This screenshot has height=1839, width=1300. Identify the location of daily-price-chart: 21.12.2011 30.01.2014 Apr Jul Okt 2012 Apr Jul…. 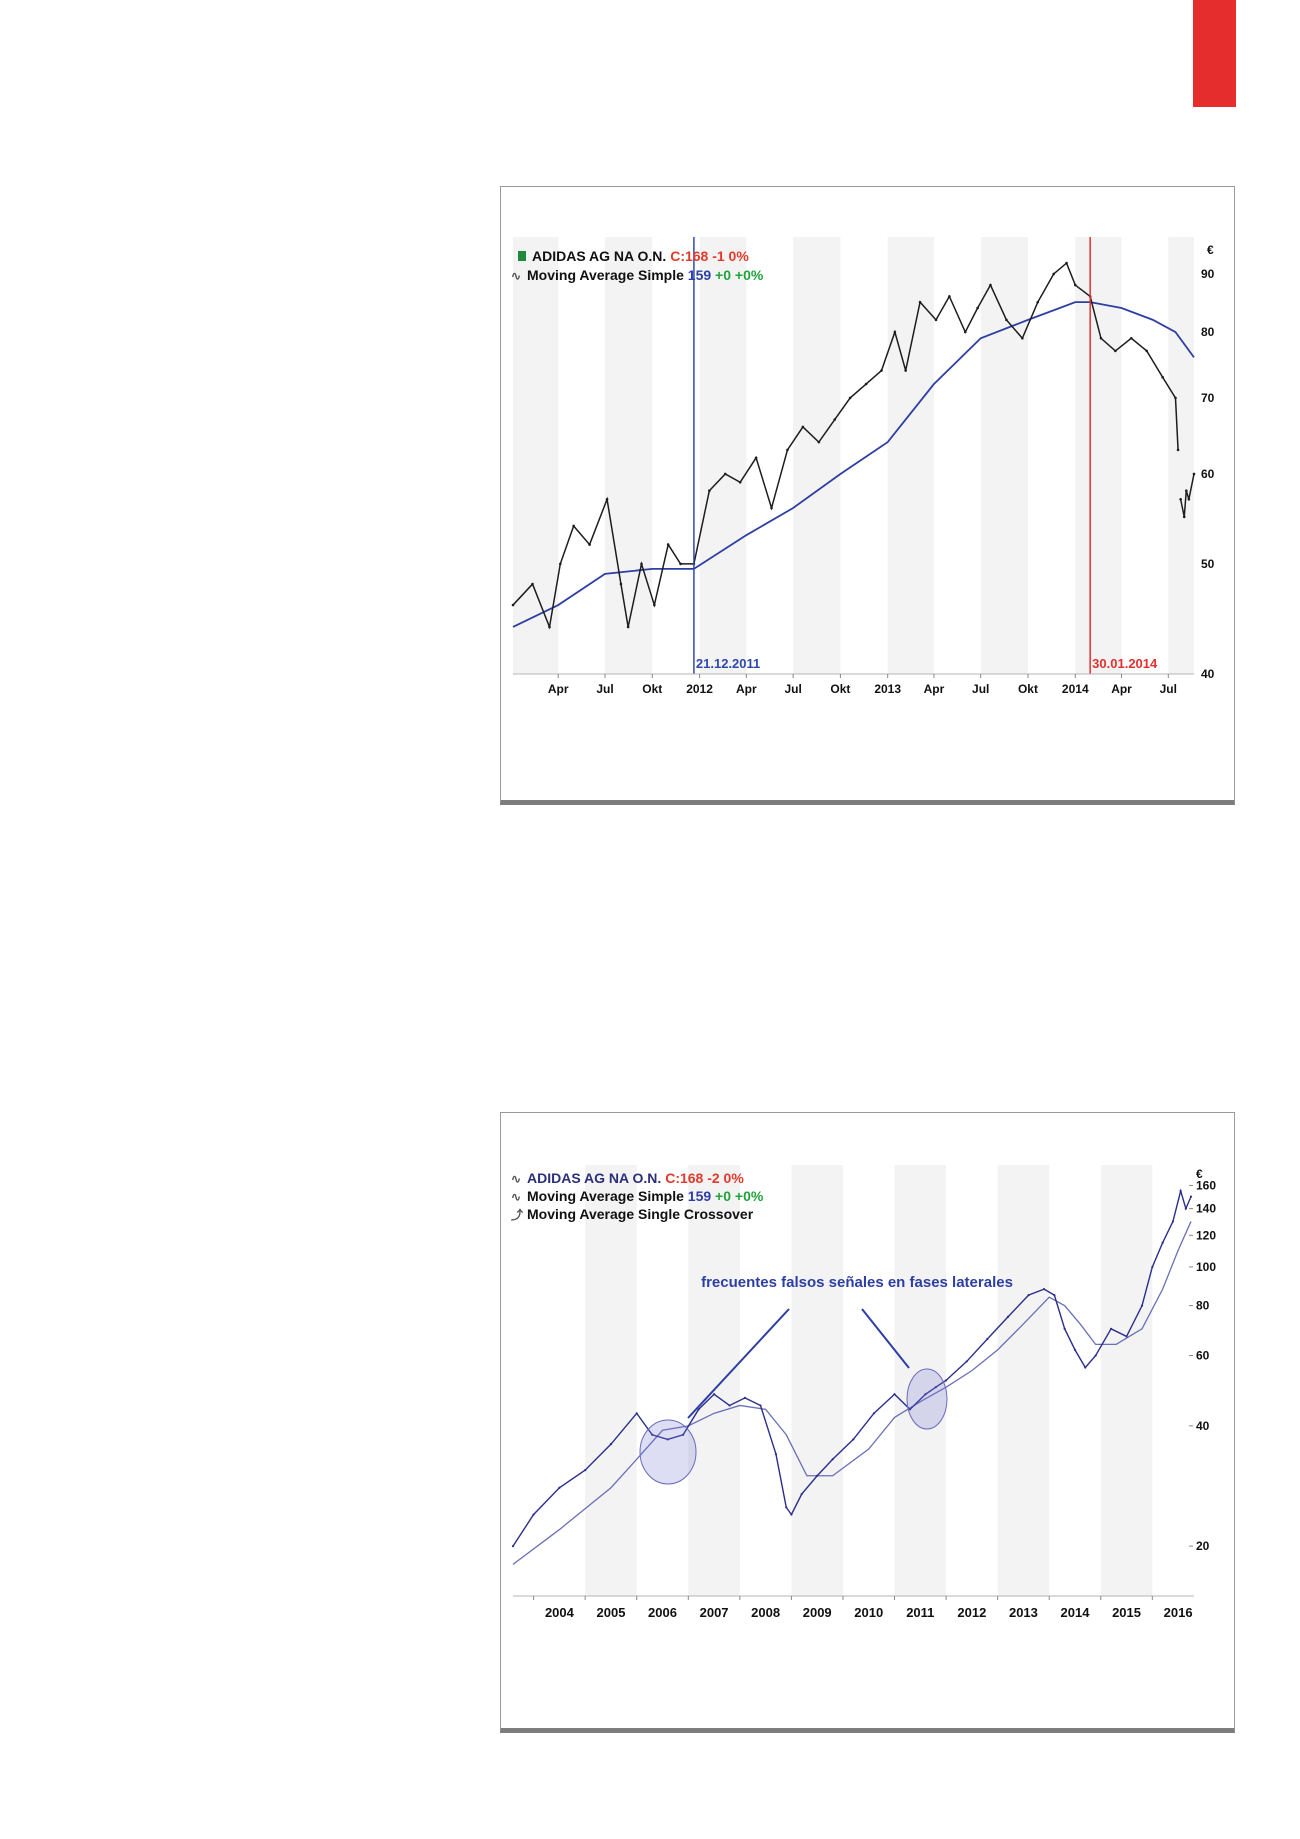
(863, 466).